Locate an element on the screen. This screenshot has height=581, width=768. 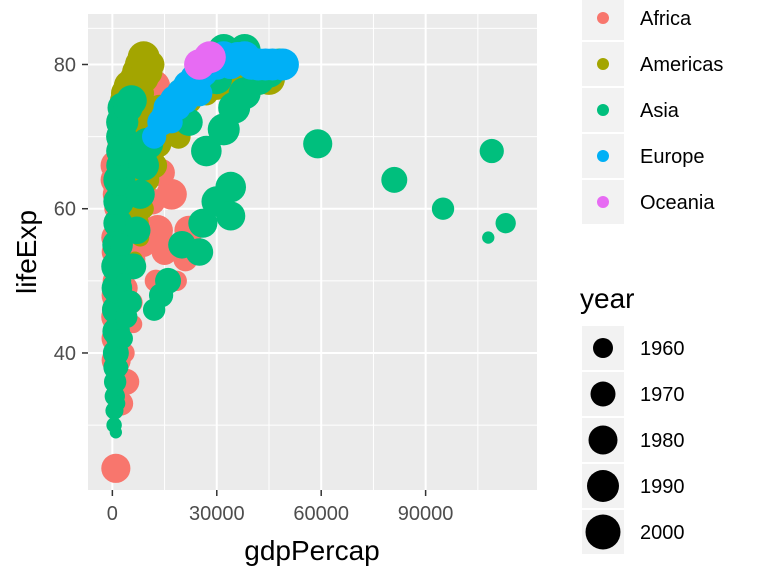
legend-label-africa: Africa is located at coordinates (666, 19).